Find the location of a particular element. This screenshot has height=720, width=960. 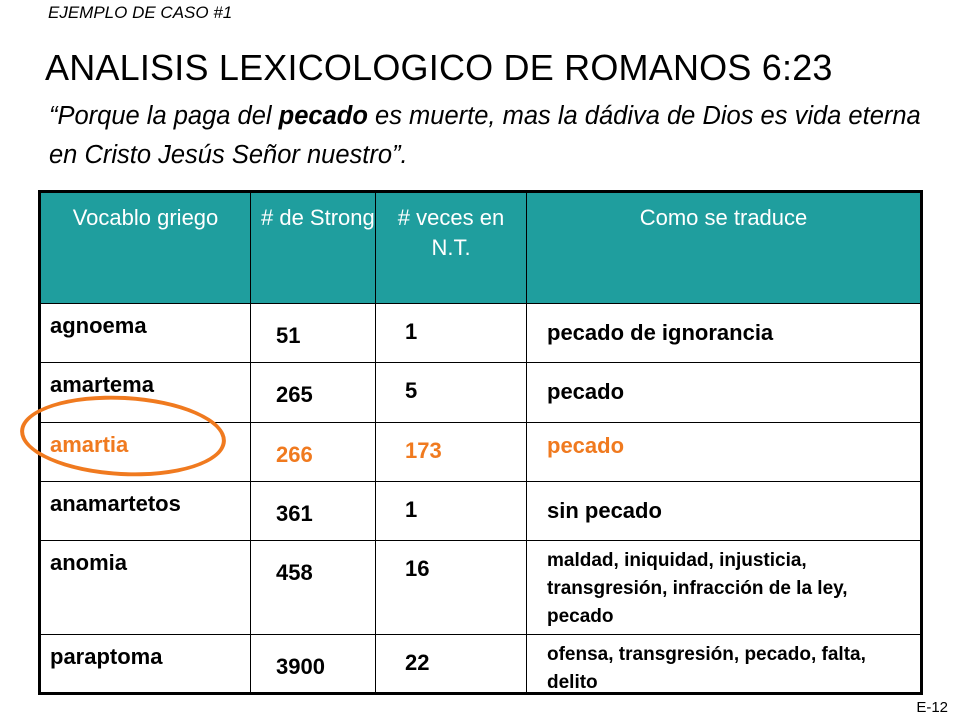

greek-word: anamartetos is located at coordinates (115, 504).